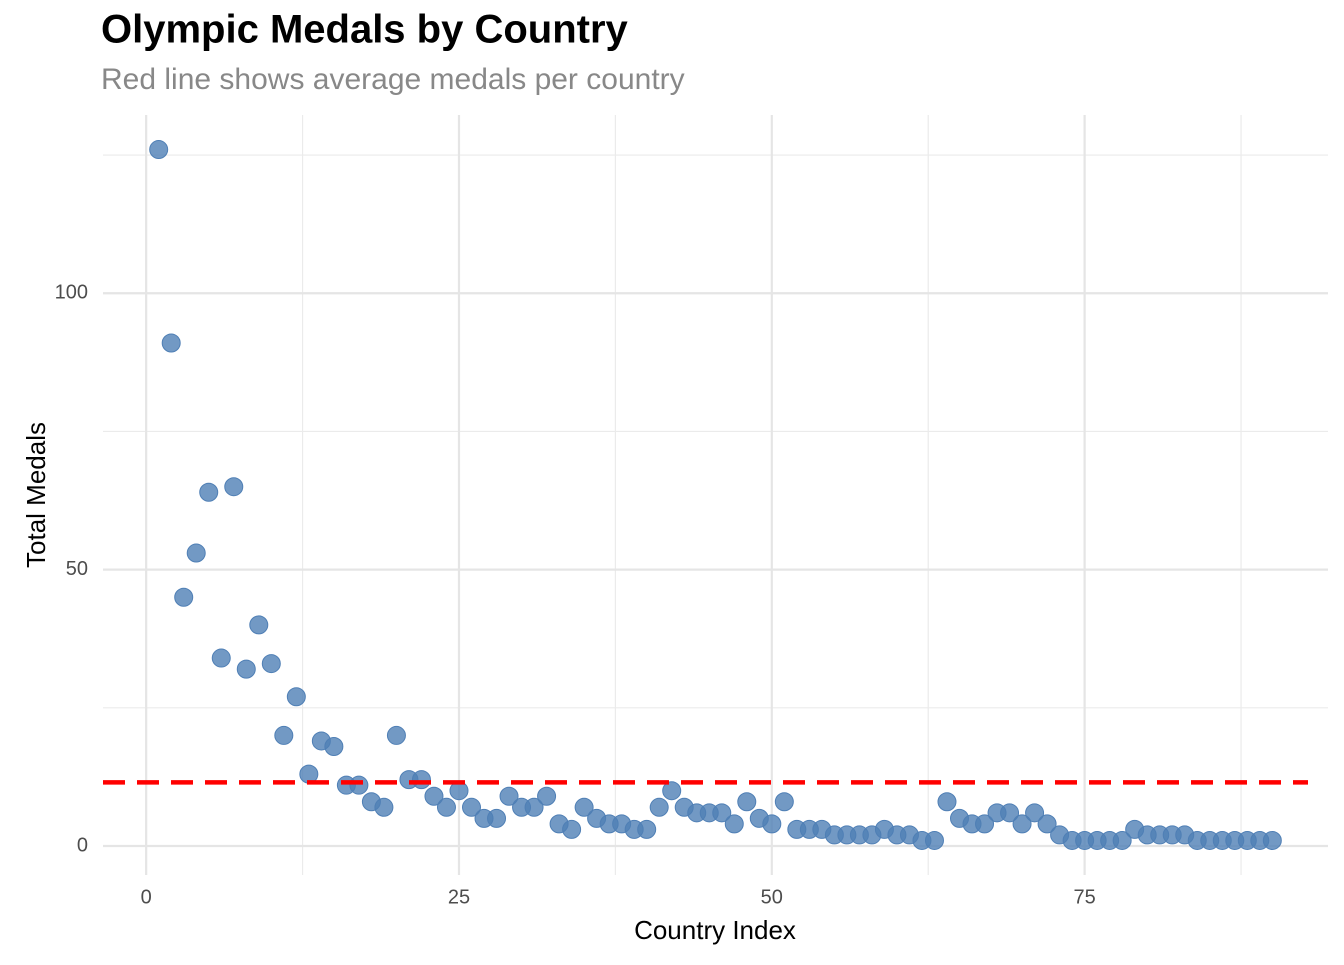  What do you see at coordinates (715, 930) in the screenshot?
I see `x-axis-title: Country Index` at bounding box center [715, 930].